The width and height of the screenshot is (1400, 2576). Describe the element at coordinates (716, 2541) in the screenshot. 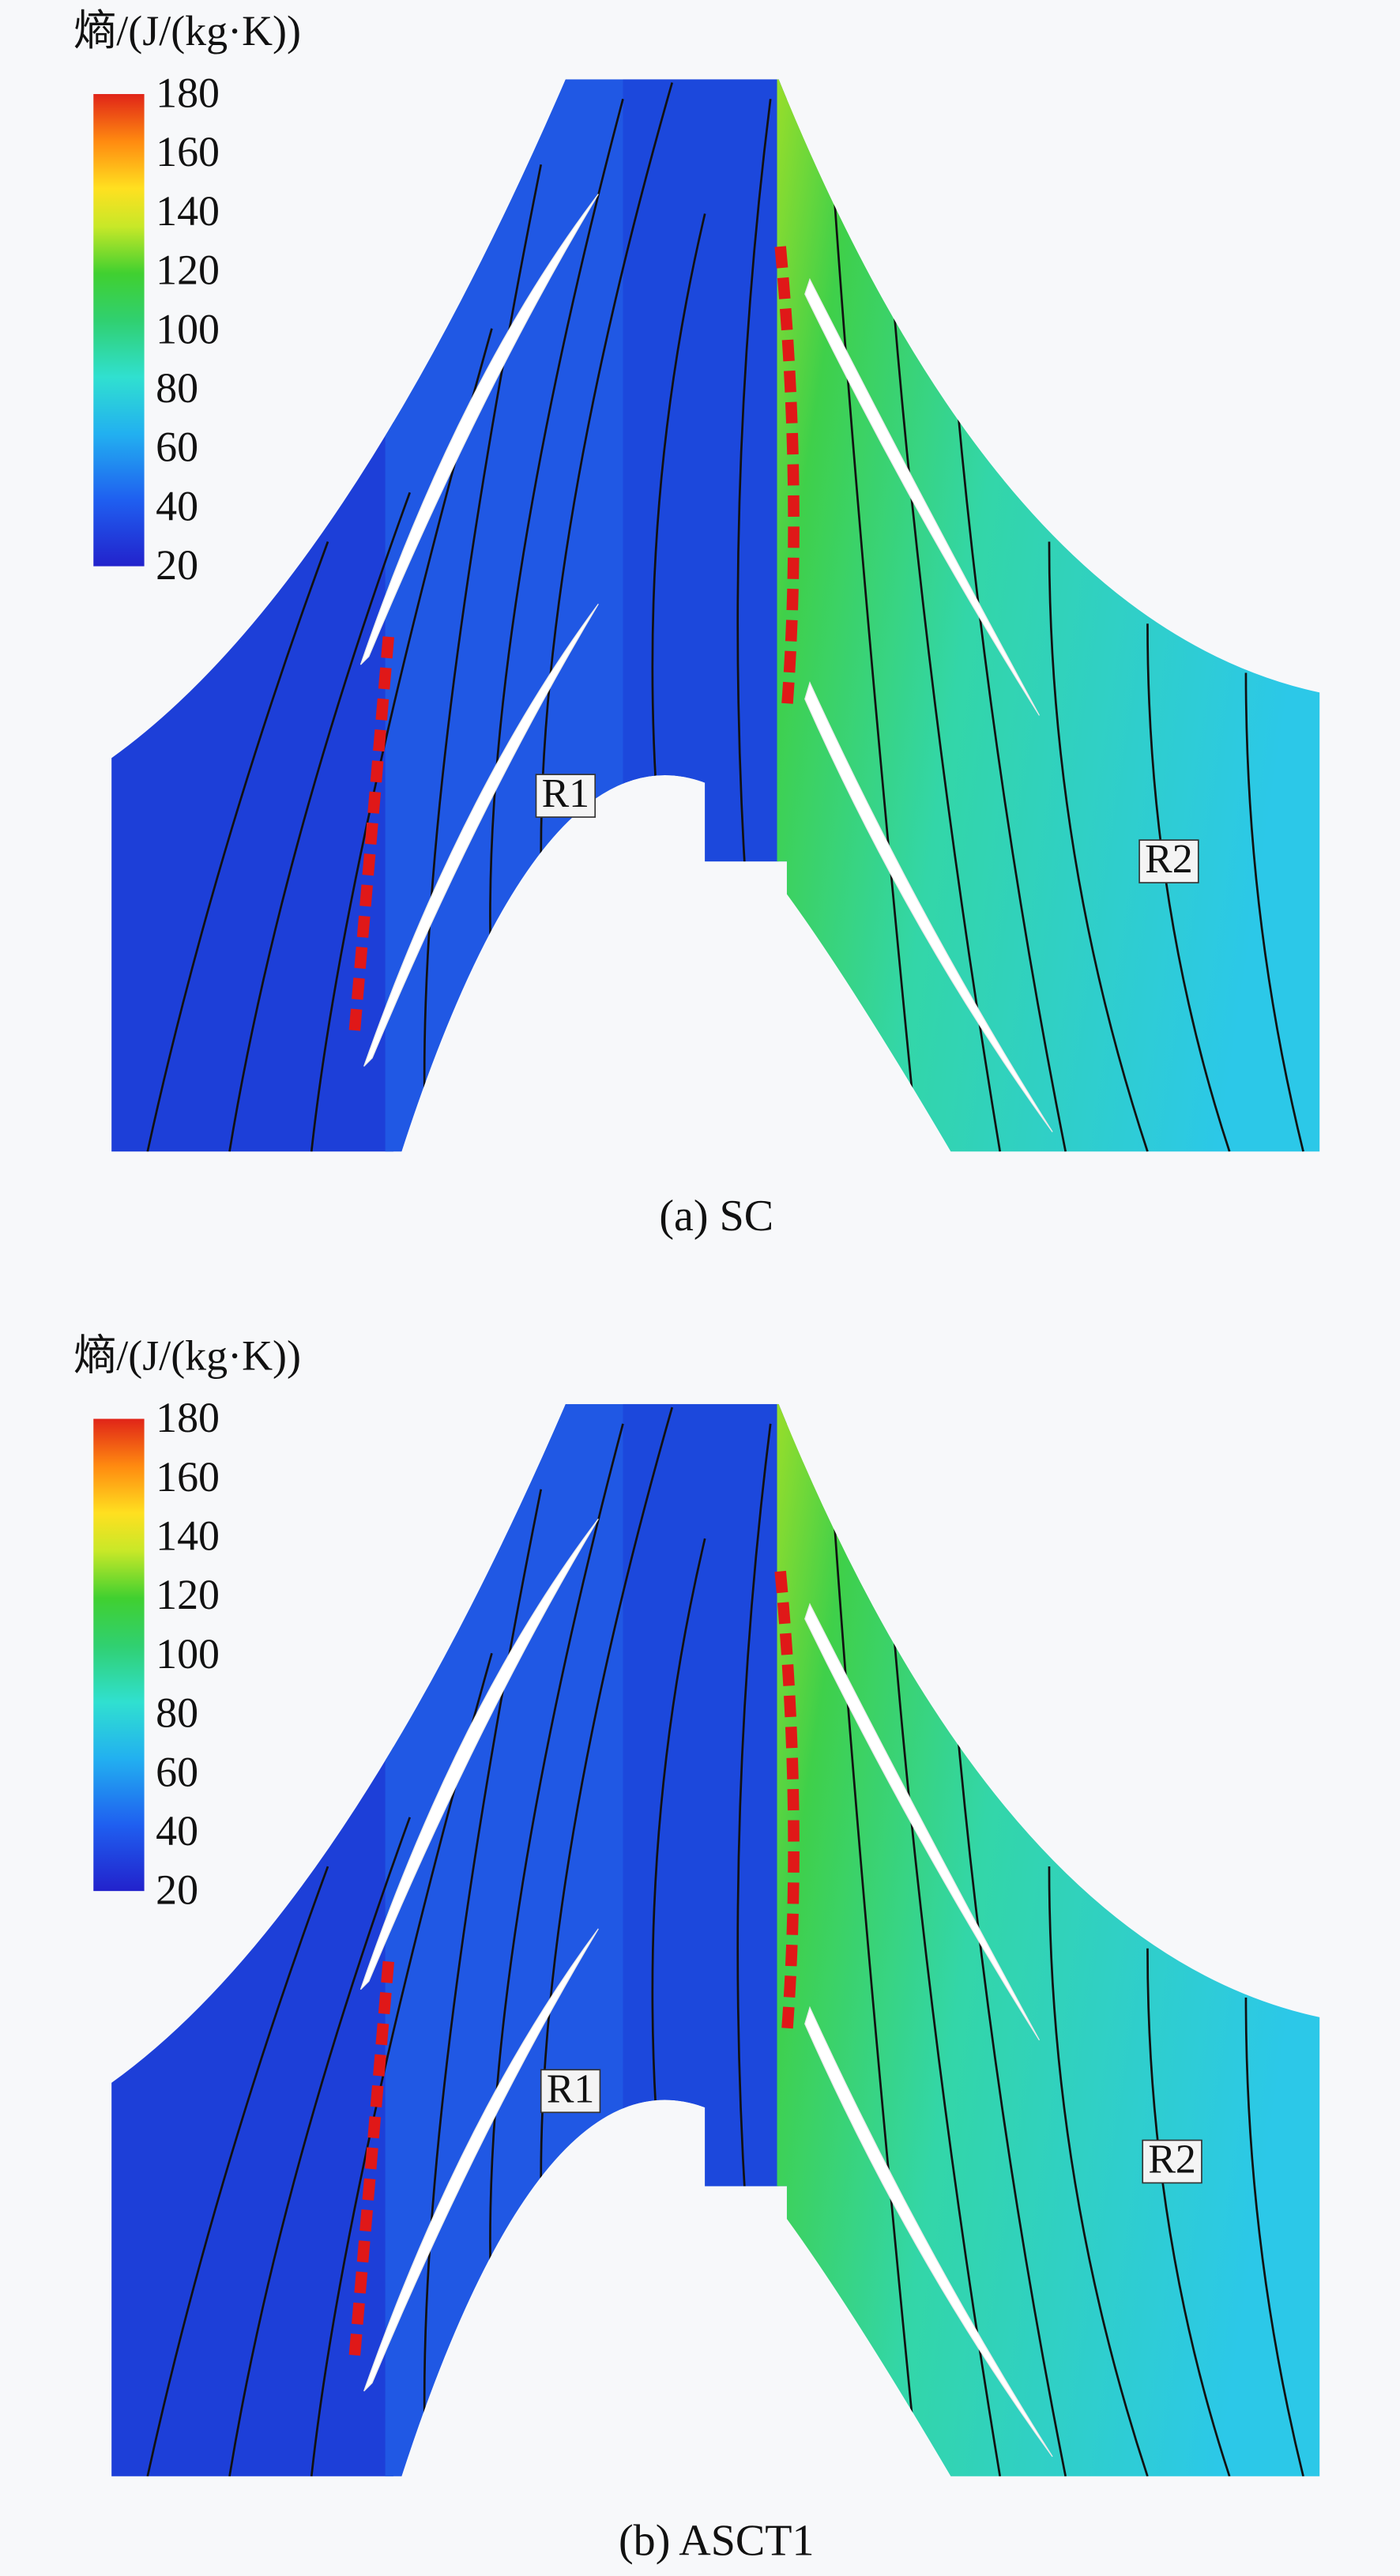

I see `caption: (b) ASCT1` at that location.